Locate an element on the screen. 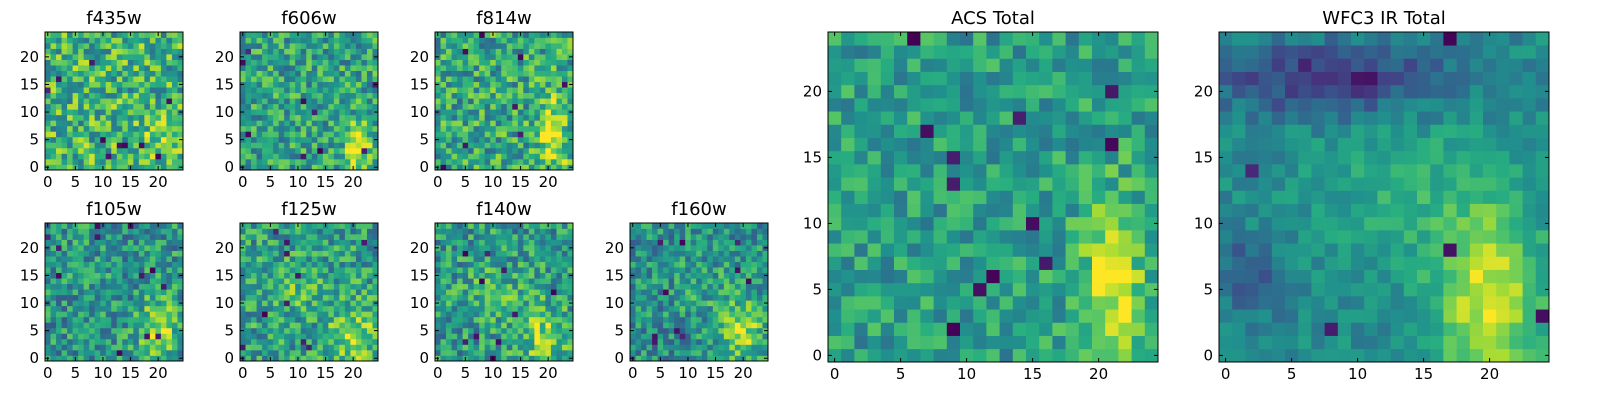 This screenshot has width=1600, height=400. y-tick-label: 0 is located at coordinates (229, 167).